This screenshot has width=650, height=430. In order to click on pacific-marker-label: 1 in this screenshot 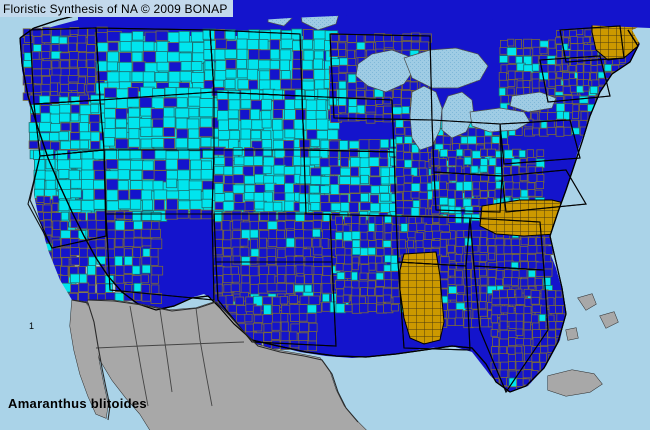, I will do `click(32, 326)`.